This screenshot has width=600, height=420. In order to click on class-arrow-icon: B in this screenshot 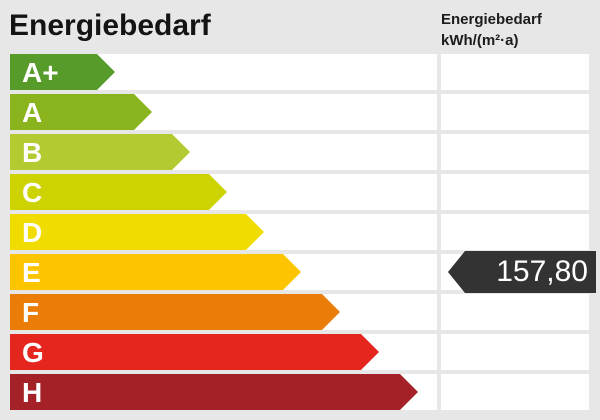, I will do `click(100, 152)`.